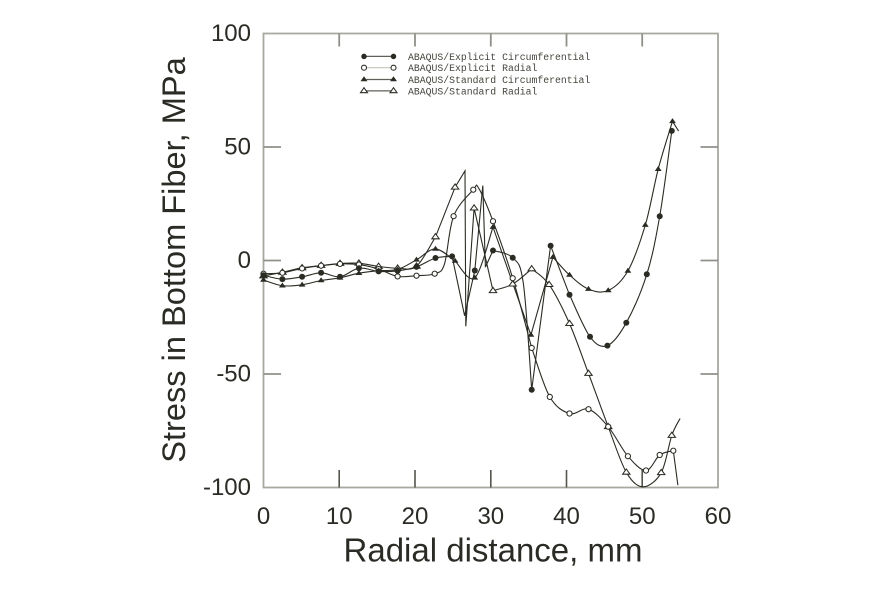 The width and height of the screenshot is (894, 590). Describe the element at coordinates (339, 516) in the screenshot. I see `svg-text: 10` at that location.